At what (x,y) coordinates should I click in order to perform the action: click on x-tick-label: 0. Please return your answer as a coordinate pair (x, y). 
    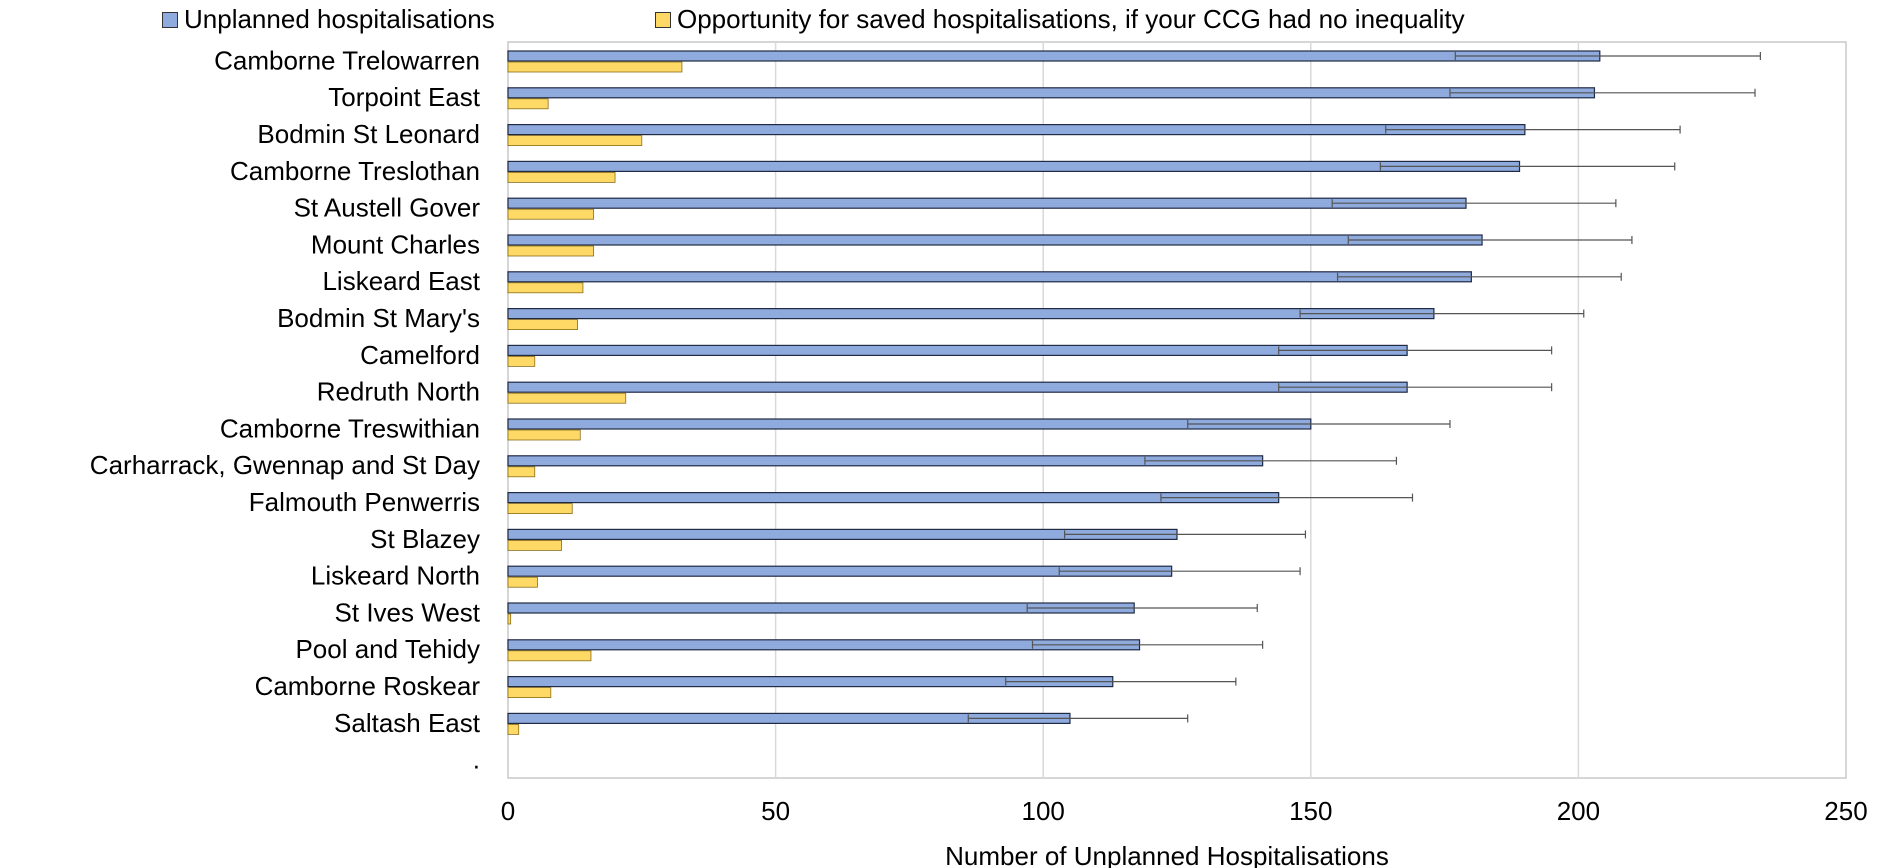
    Looking at the image, I should click on (508, 811).